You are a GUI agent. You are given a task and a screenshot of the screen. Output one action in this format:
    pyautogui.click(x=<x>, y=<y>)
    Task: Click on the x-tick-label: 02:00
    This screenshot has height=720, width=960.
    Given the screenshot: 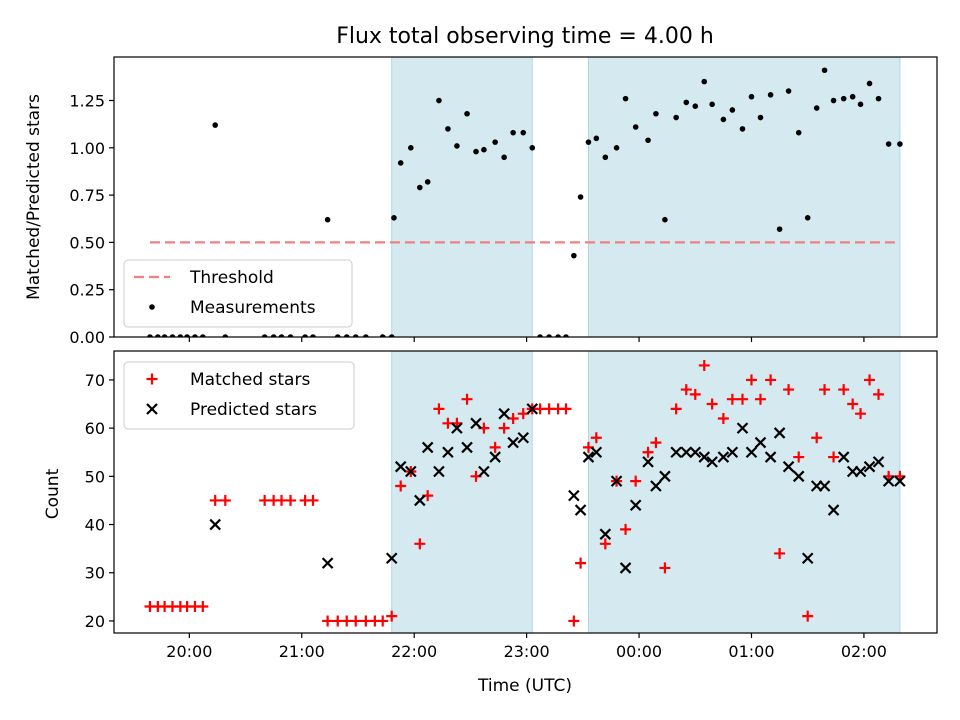 What is the action you would take?
    pyautogui.click(x=864, y=651)
    